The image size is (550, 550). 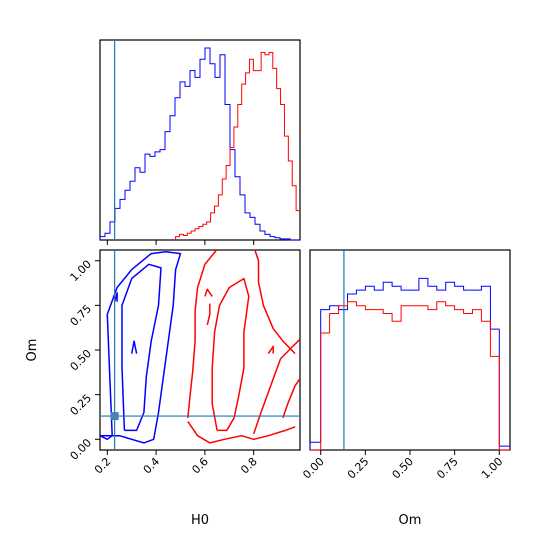 I want to click on y-axis-label-Om: Om, so click(x=32, y=350).